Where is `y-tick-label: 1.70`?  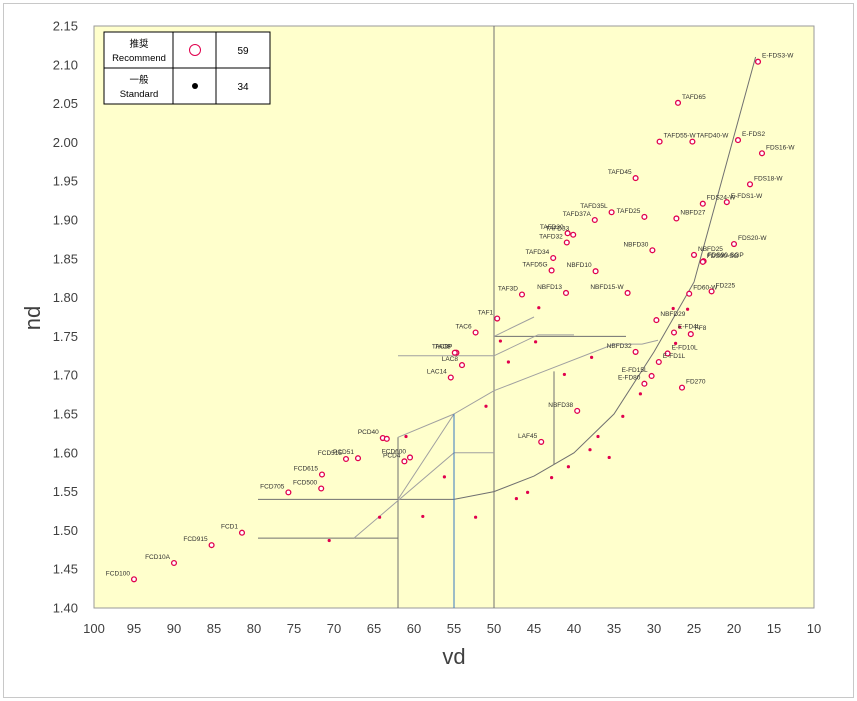 y-tick-label: 1.70 is located at coordinates (65, 375).